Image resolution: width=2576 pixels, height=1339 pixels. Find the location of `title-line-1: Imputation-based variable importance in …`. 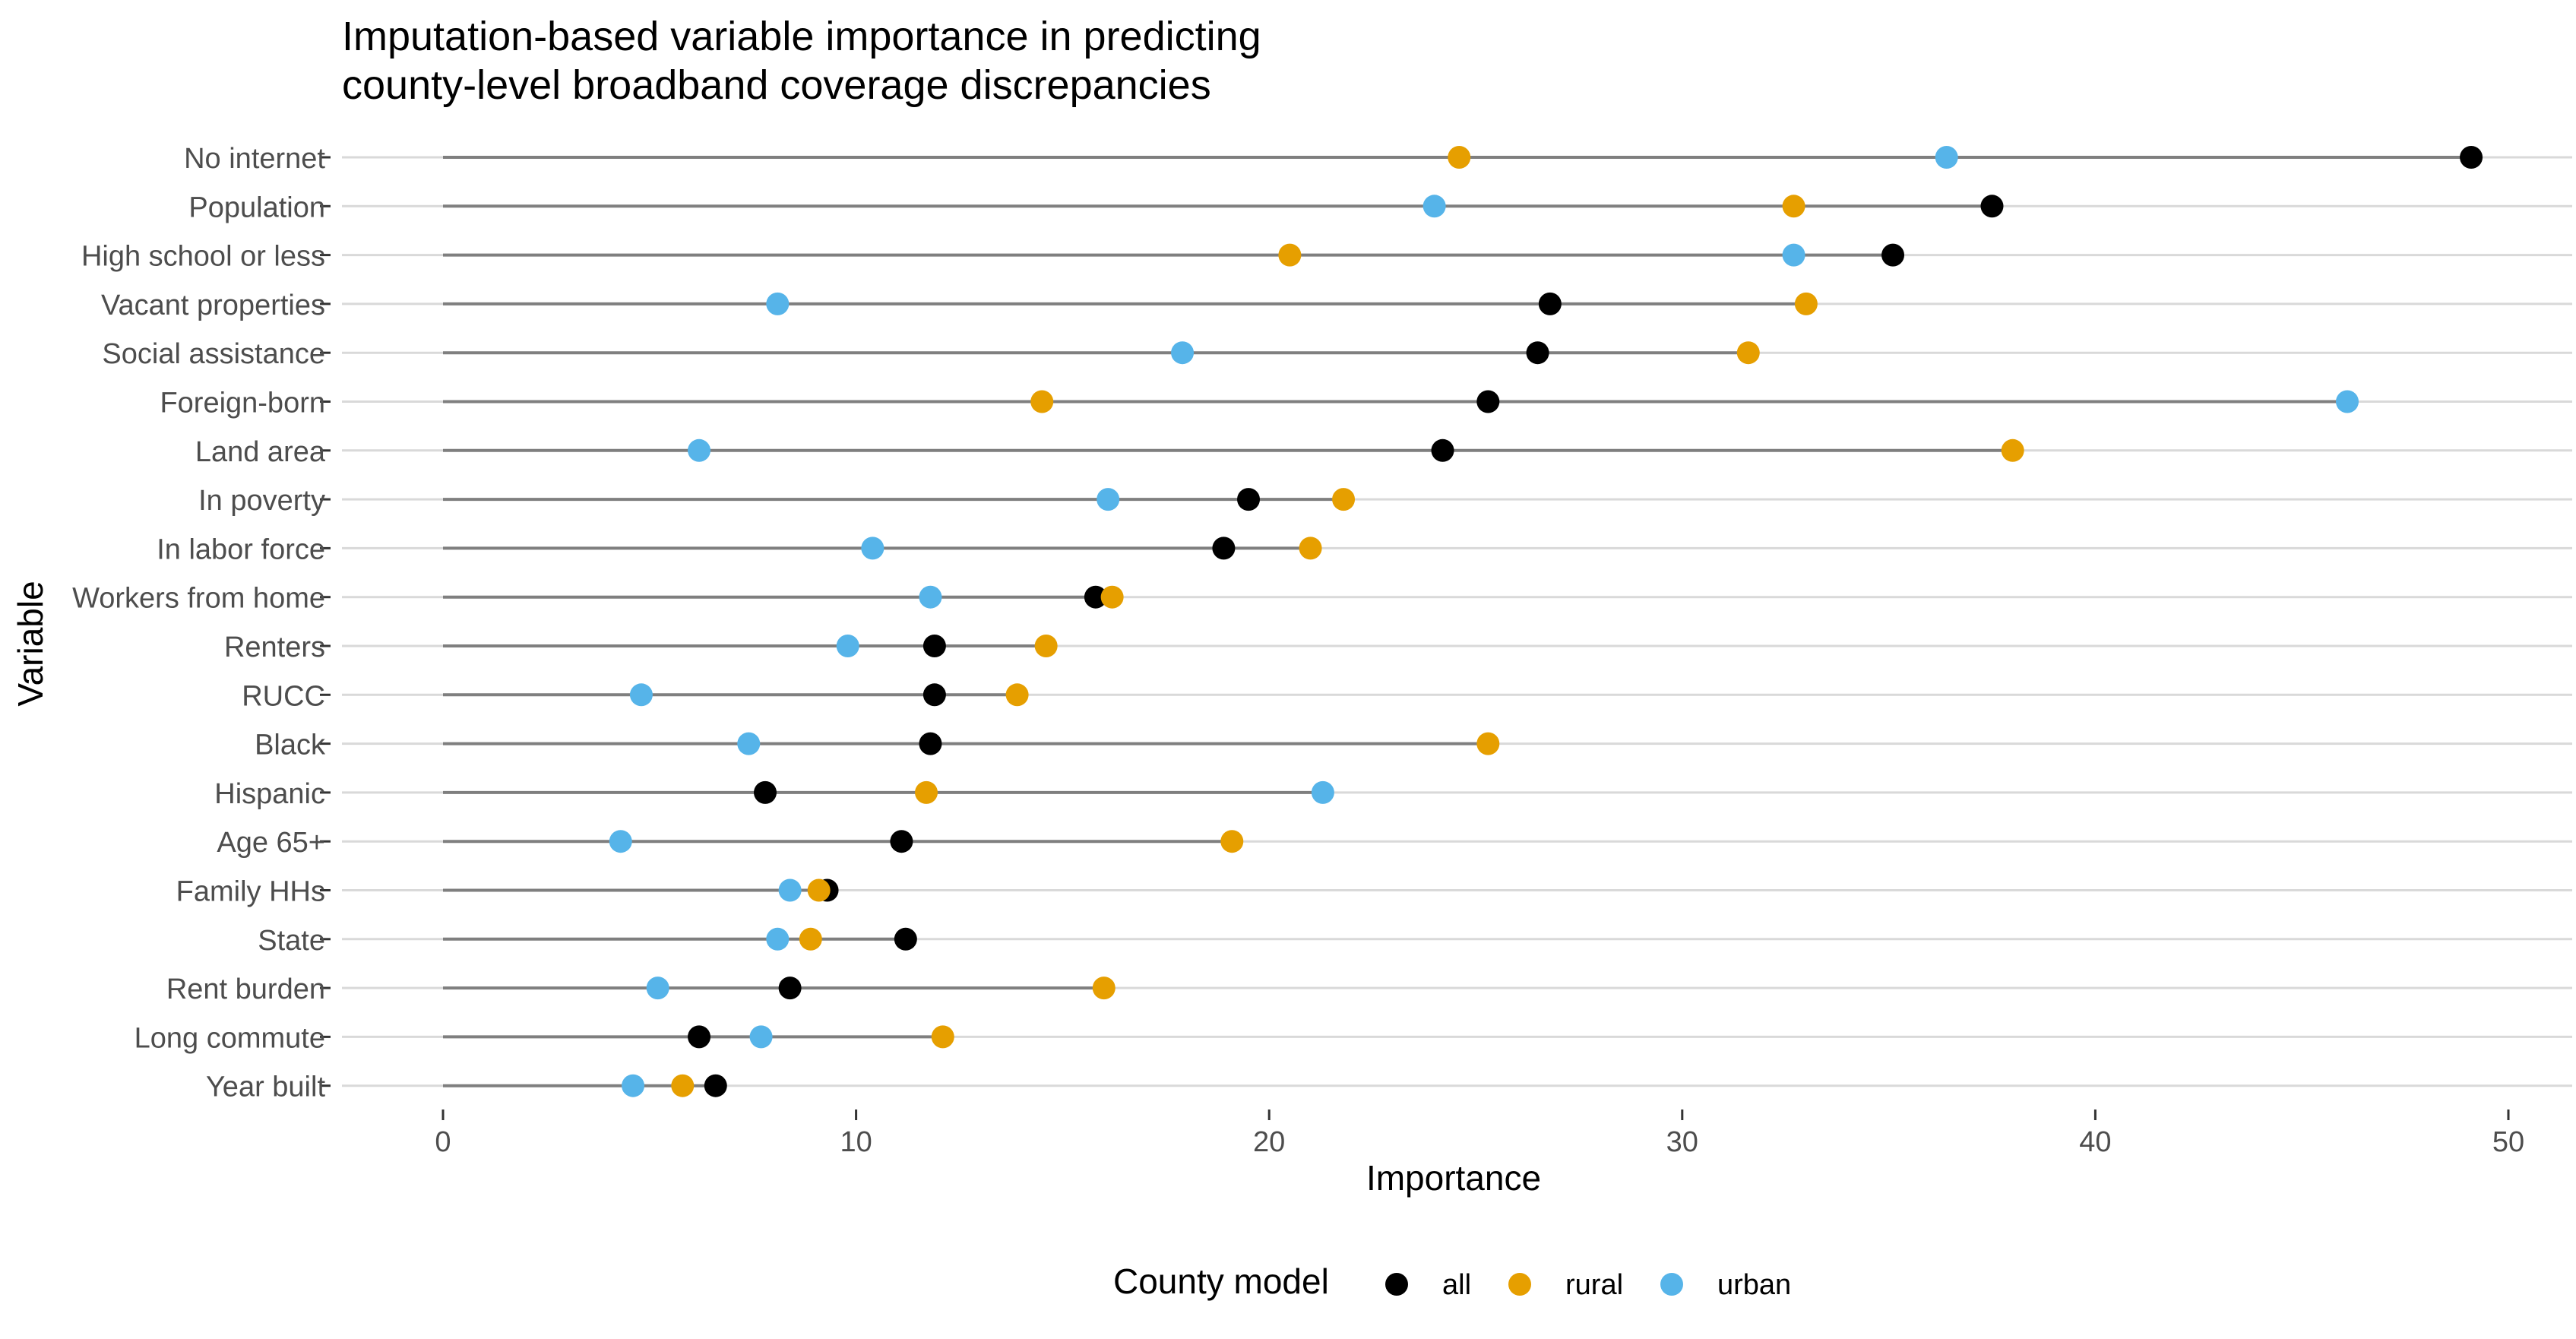

title-line-1: Imputation-based variable importance in … is located at coordinates (801, 36).